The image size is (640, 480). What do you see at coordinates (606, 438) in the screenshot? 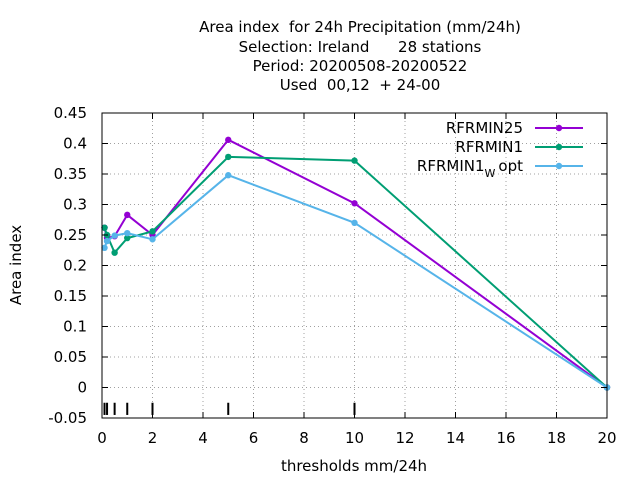
I see `x-tick-label: 20` at bounding box center [606, 438].